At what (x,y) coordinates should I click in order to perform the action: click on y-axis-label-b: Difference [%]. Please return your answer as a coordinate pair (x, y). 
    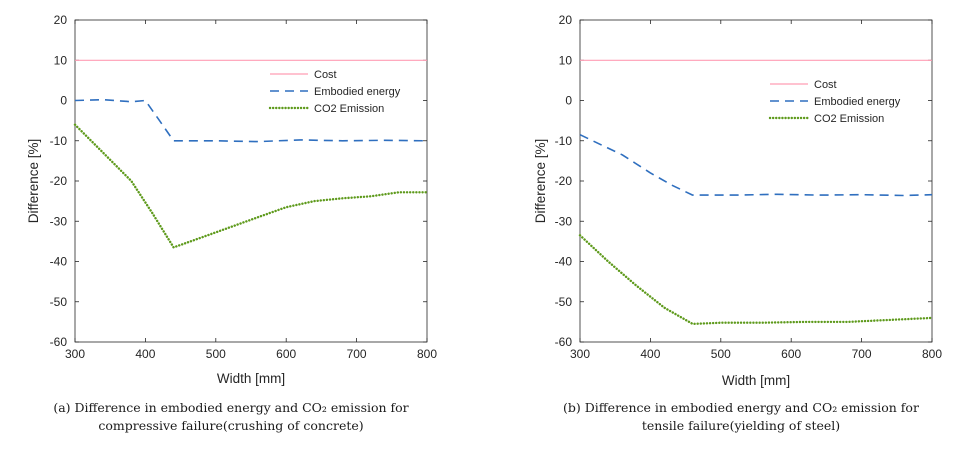
    Looking at the image, I should click on (540, 181).